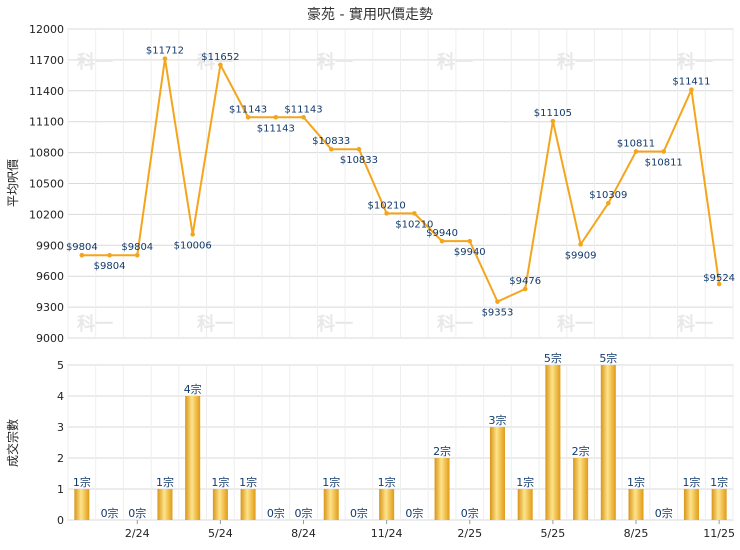 Image resolution: width=740 pixels, height=550 pixels. I want to click on volume-y-axis-label: 成交宗數, so click(12, 443).